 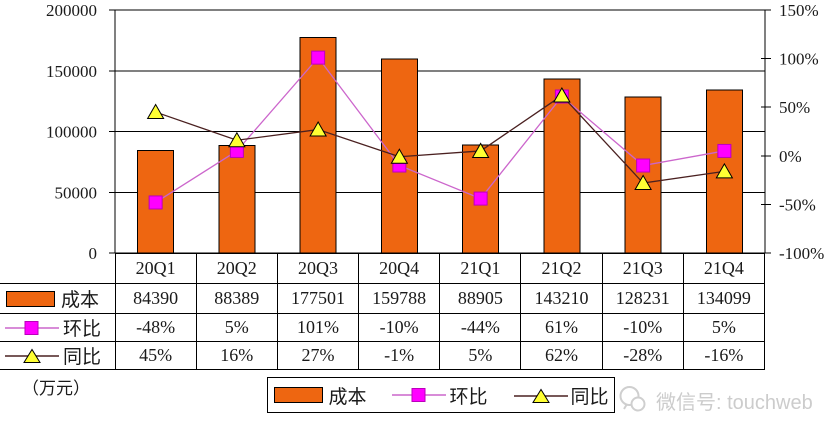 What do you see at coordinates (155, 268) in the screenshot?
I see `quarter-header-cell: 20Q1` at bounding box center [155, 268].